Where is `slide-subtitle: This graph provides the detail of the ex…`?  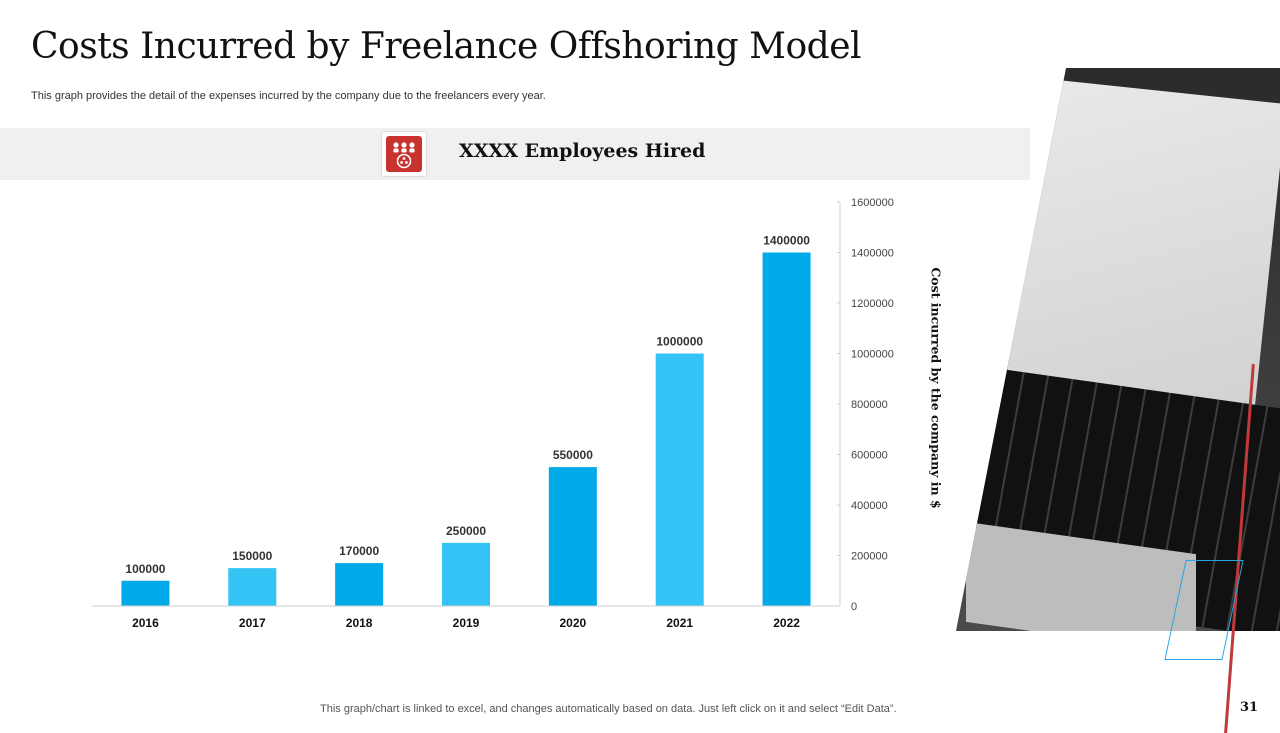
slide-subtitle: This graph provides the detail of the ex… is located at coordinates (288, 96).